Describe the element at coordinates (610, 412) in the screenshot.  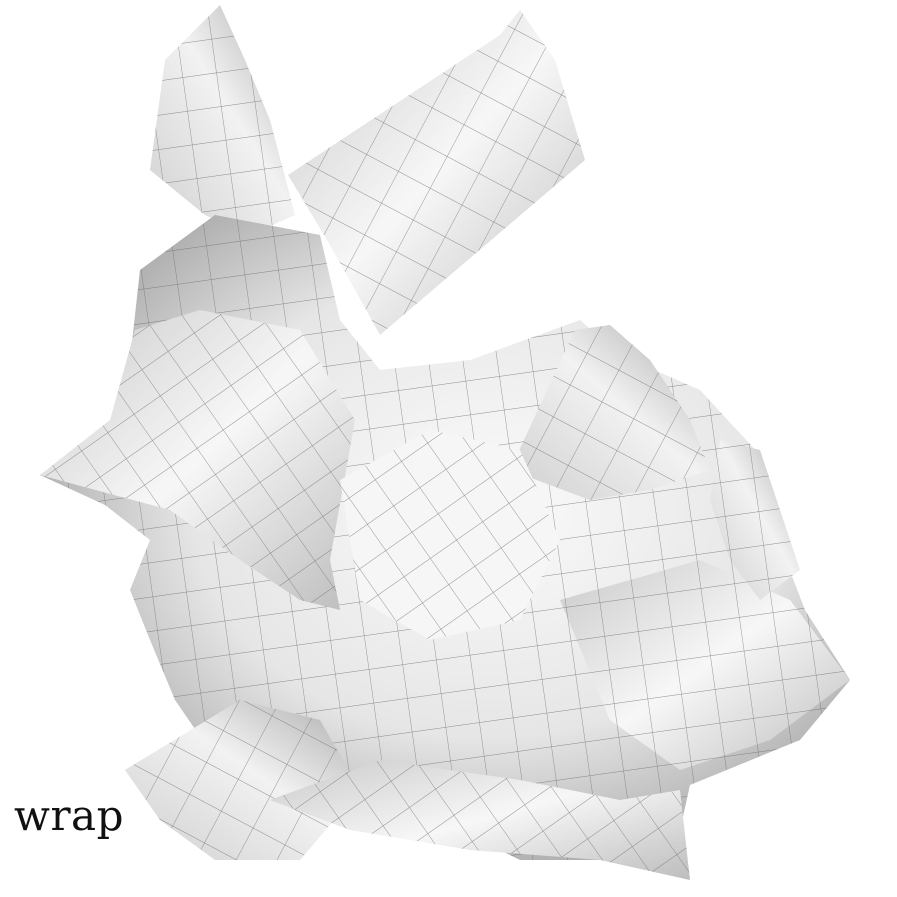
I see `back-patch` at that location.